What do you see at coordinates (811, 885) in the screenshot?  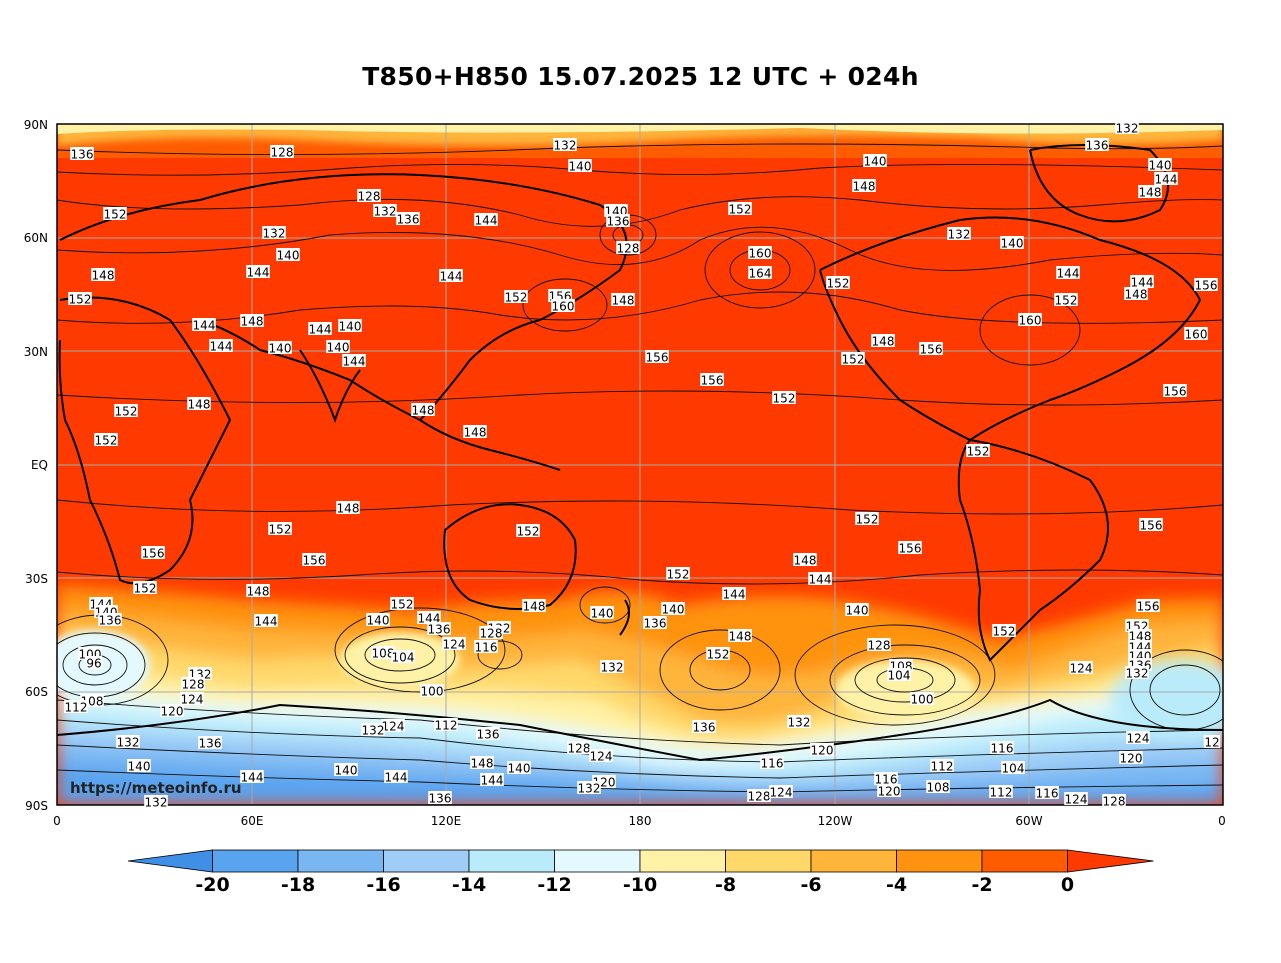 I see `colorbar-tick-label: -6` at bounding box center [811, 885].